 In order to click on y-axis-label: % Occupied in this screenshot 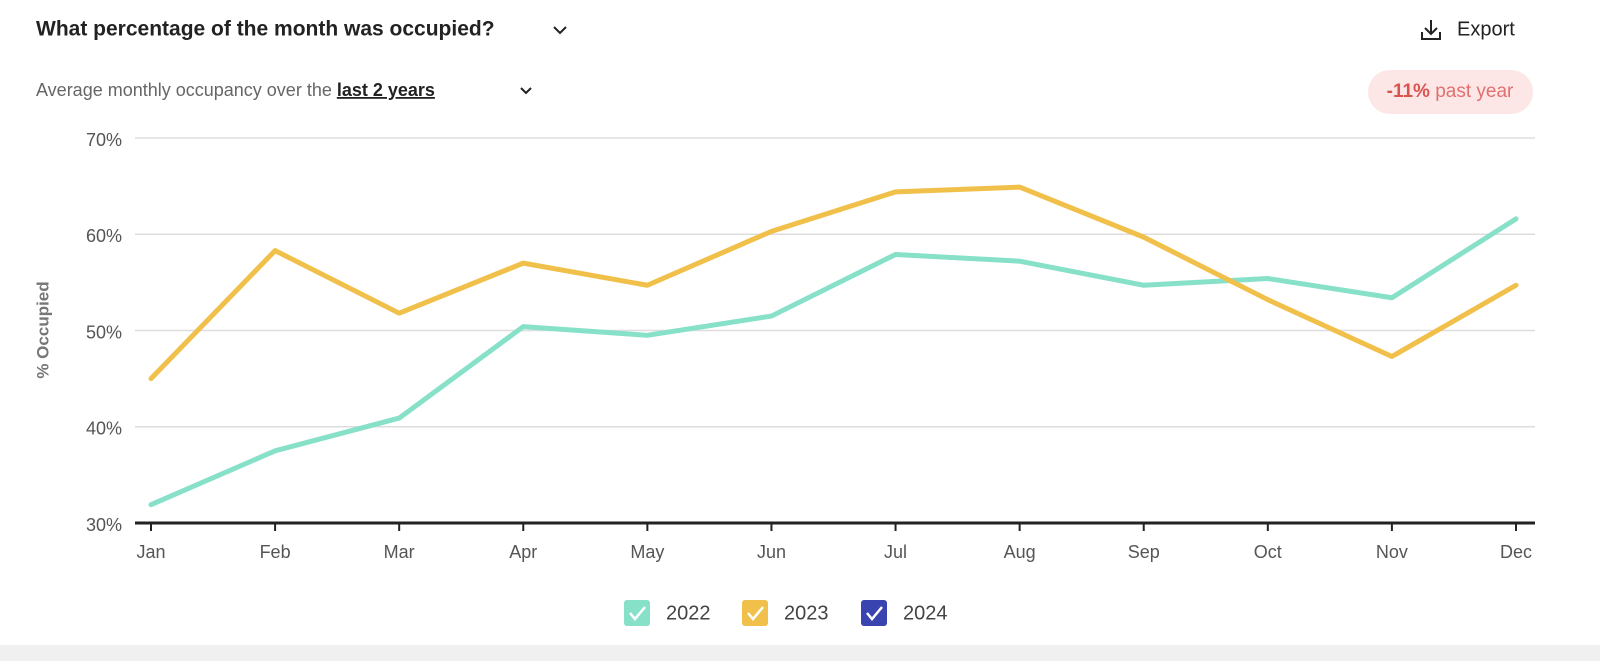, I will do `click(42, 329)`.